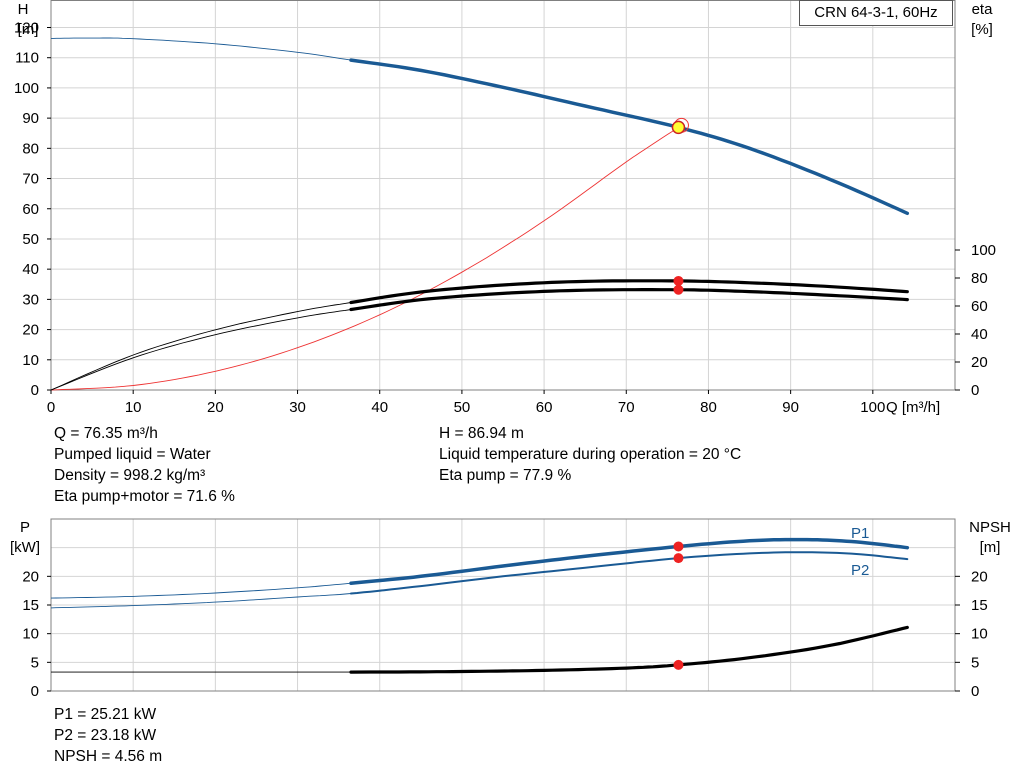 The height and width of the screenshot is (781, 1024). What do you see at coordinates (132, 454) in the screenshot?
I see `info-liquid: Pumped liquid = Water` at bounding box center [132, 454].